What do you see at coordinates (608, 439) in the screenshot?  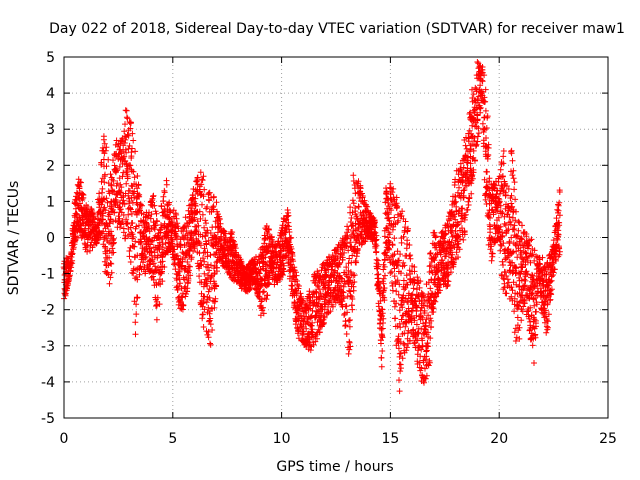 I see `x-tick-label: 25` at bounding box center [608, 439].